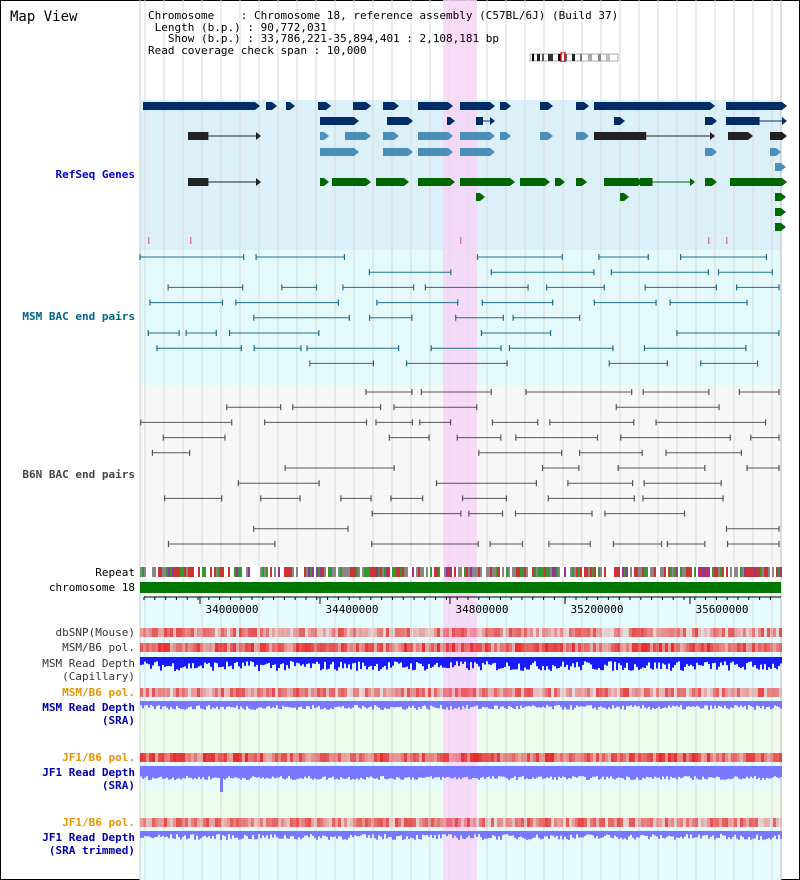 This screenshot has height=880, width=800. I want to click on show-value: 33,786,221-35,894,401 : 2,108,181 bp, so click(380, 38).